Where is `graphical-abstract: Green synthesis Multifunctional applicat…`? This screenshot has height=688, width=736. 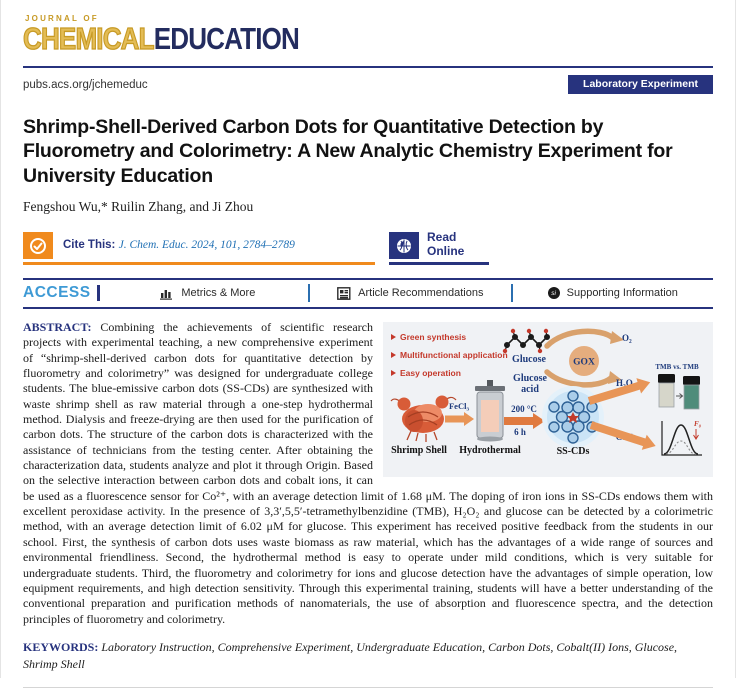
graphical-abstract: Green synthesis Multifunctional applicat… is located at coordinates (548, 399).